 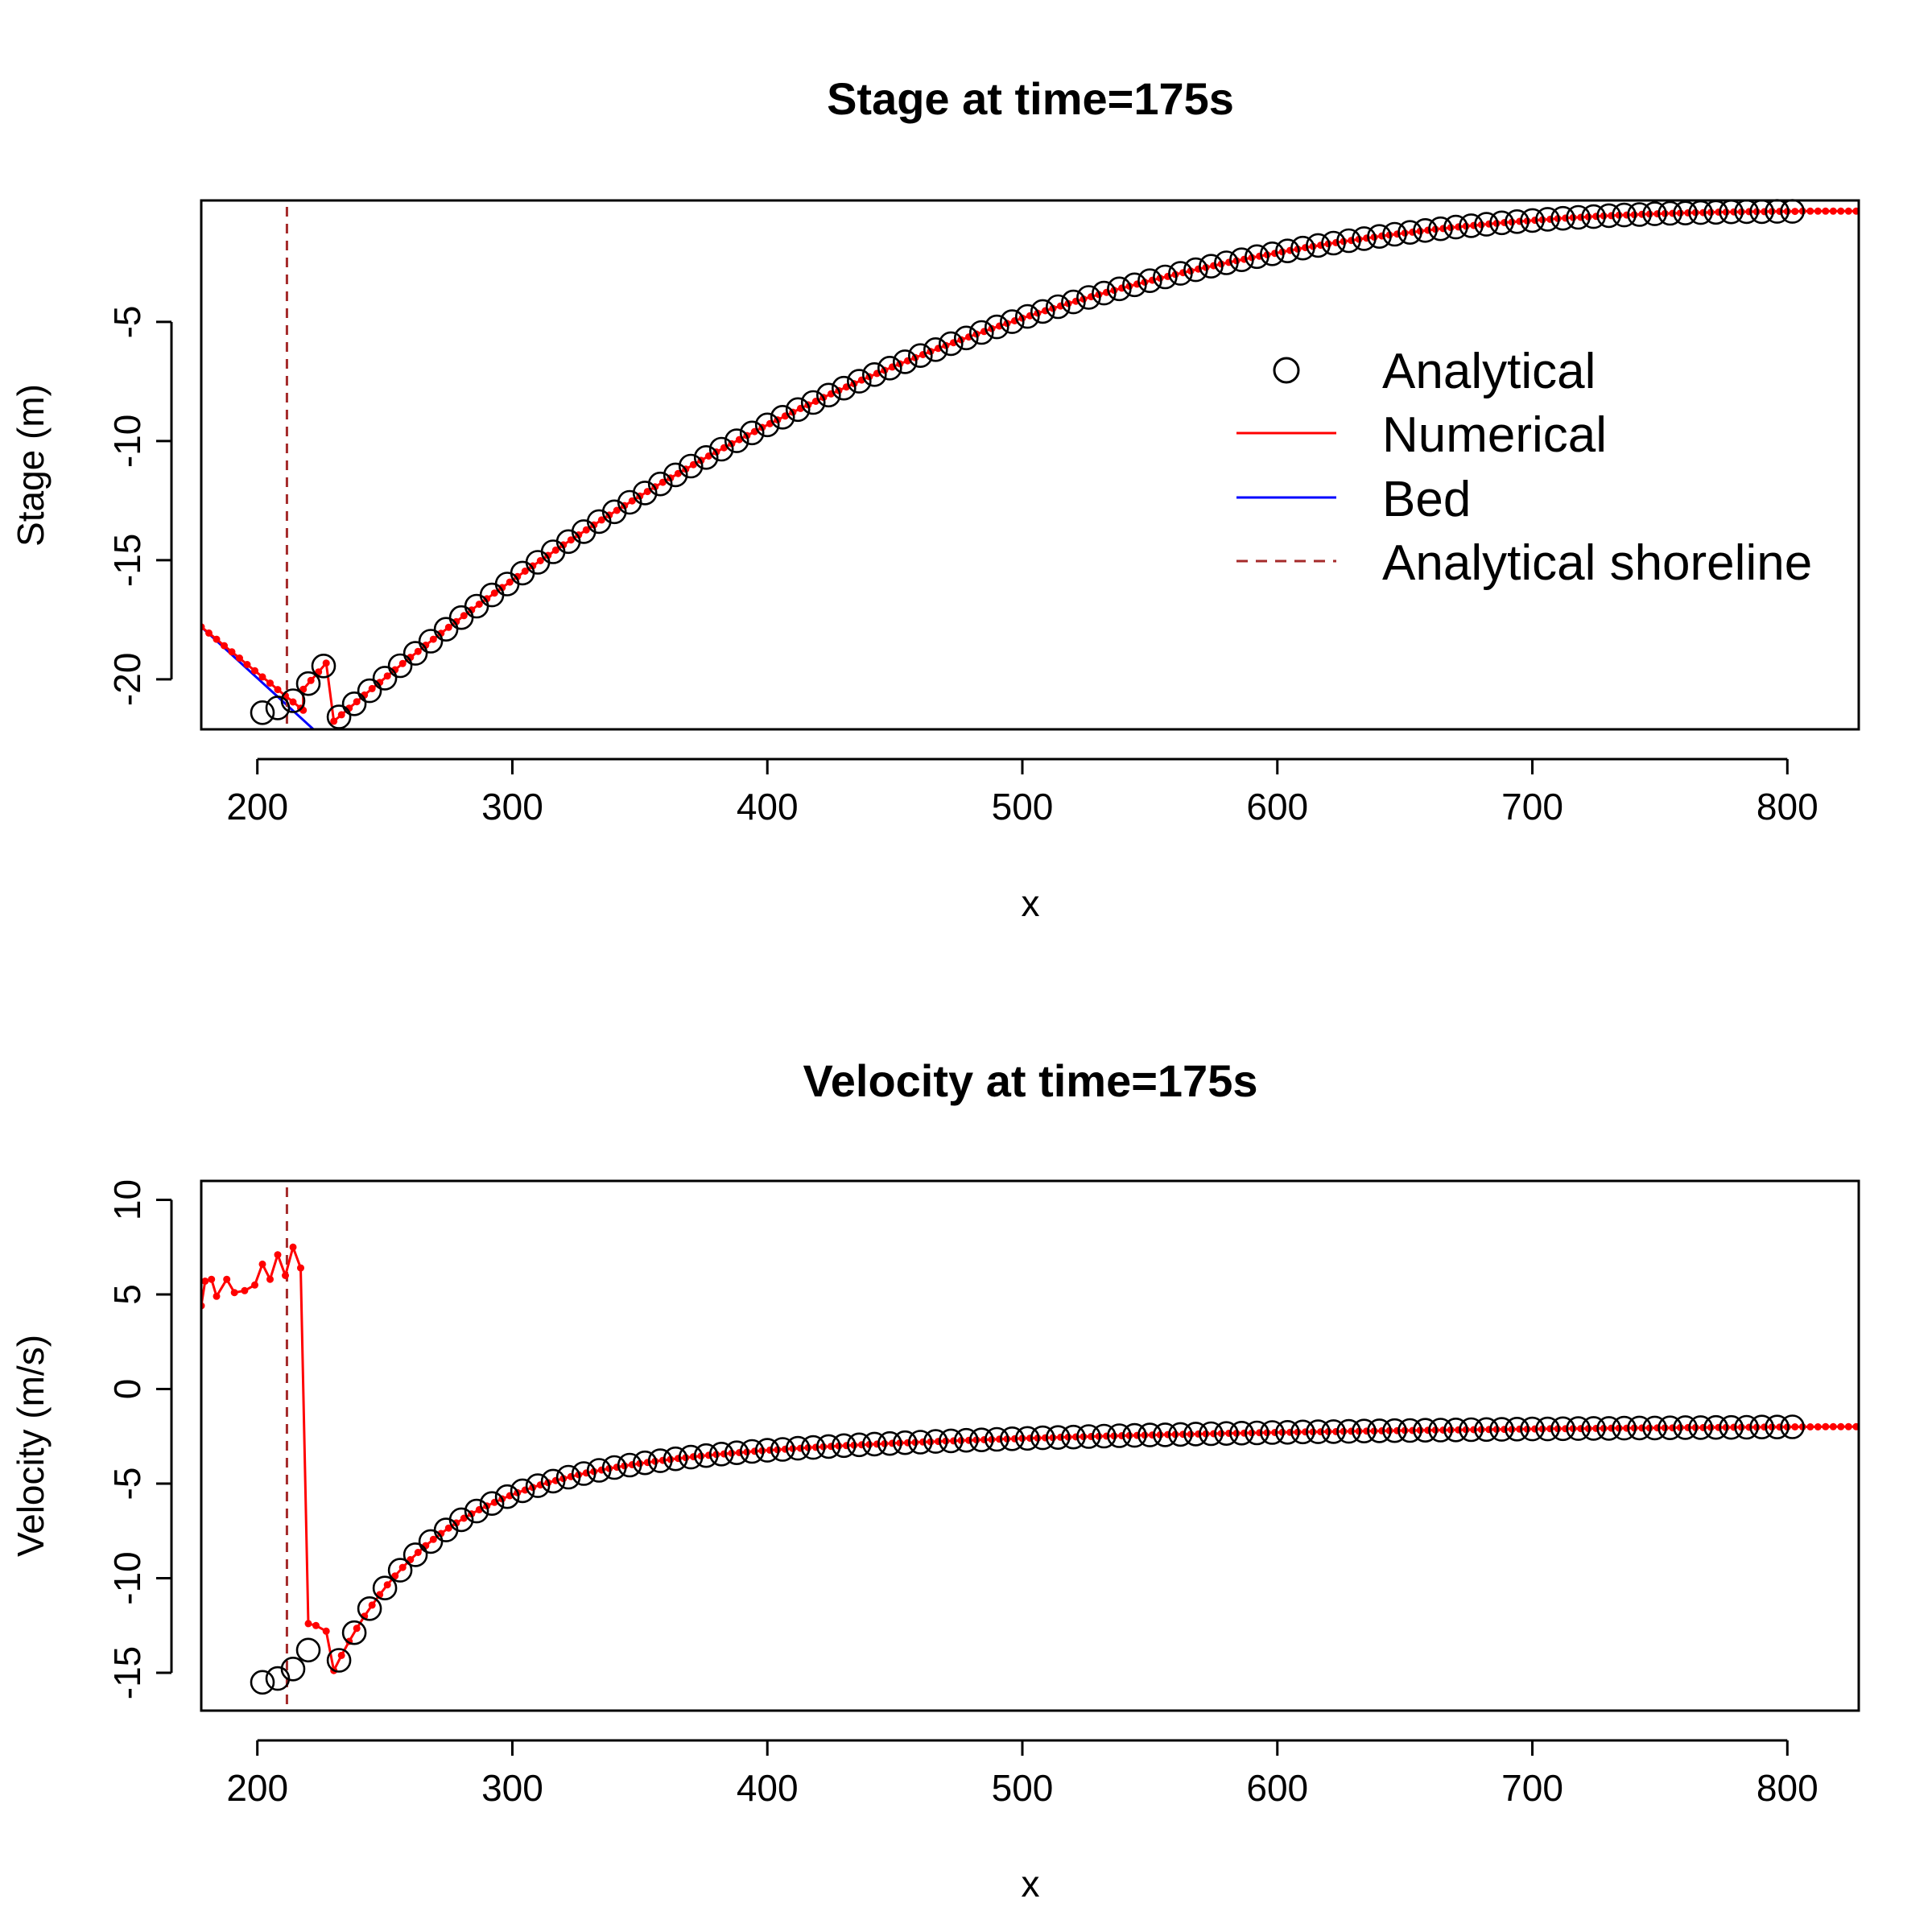 I want to click on stage-y-axis-title: Stage (m), so click(x=31, y=465).